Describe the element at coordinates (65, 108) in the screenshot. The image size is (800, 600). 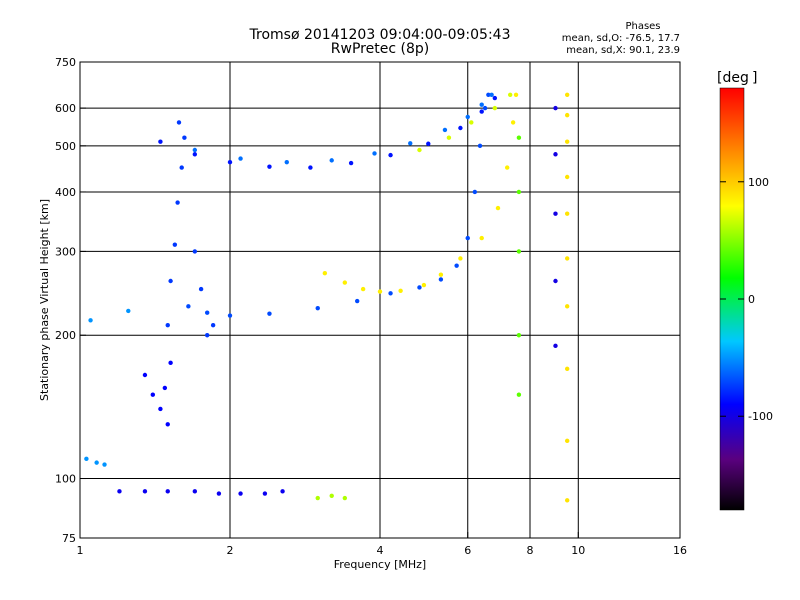
I see `y-tick-label: 600` at that location.